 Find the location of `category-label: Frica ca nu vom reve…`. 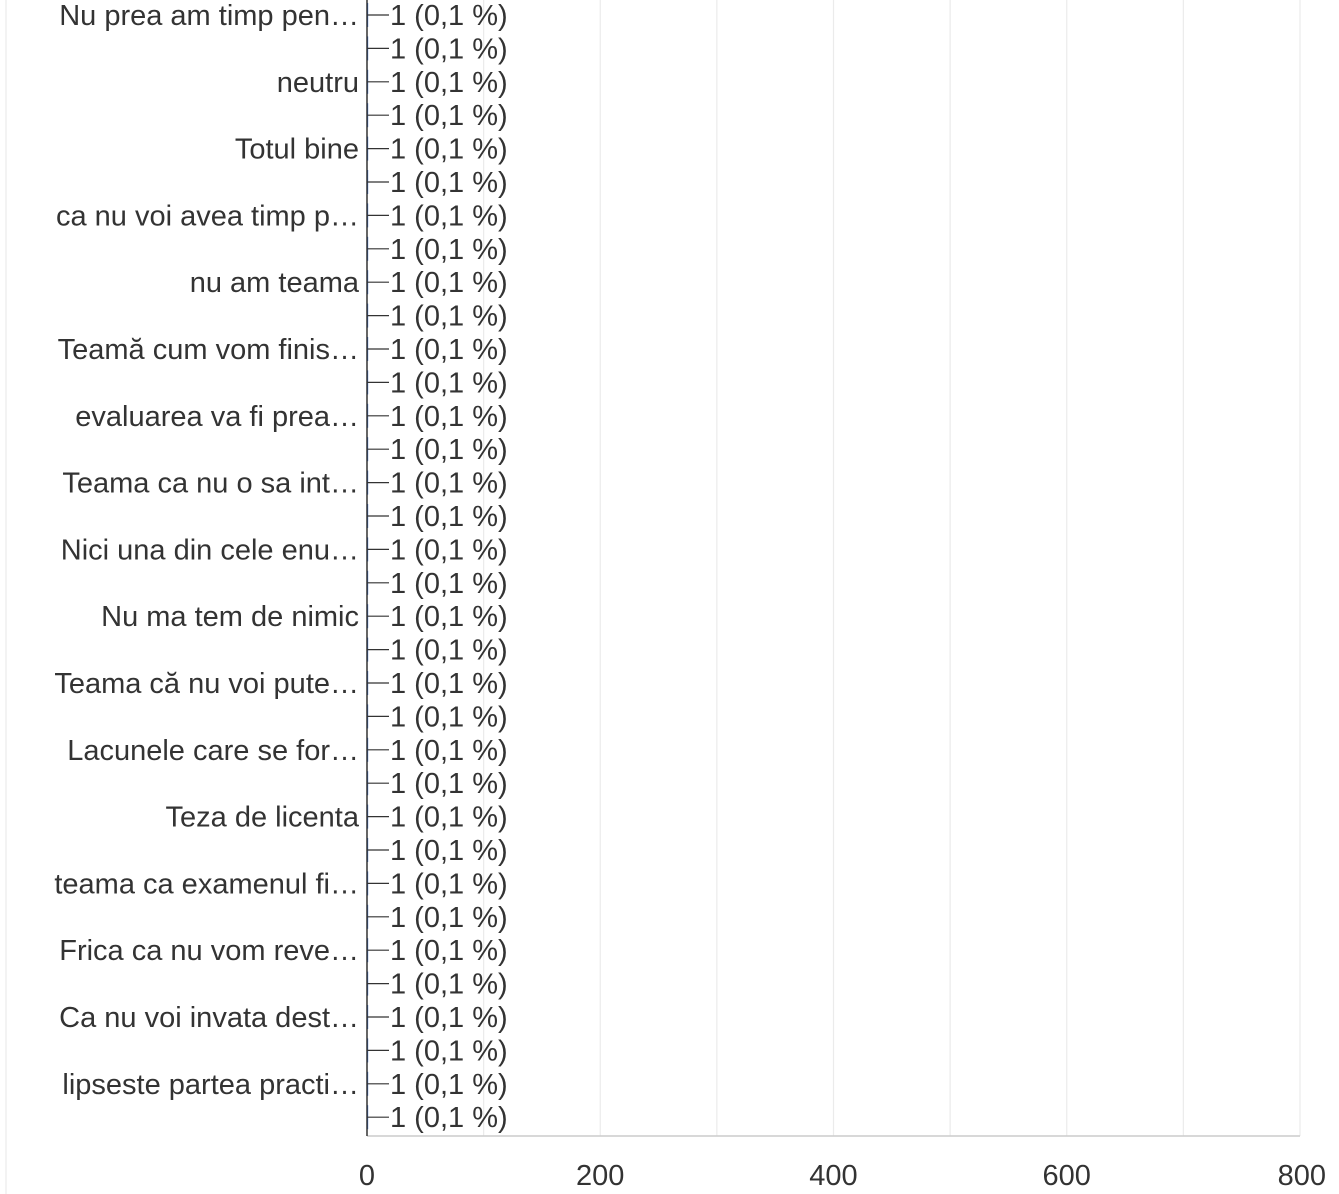

category-label: Frica ca nu vom reve… is located at coordinates (209, 951).